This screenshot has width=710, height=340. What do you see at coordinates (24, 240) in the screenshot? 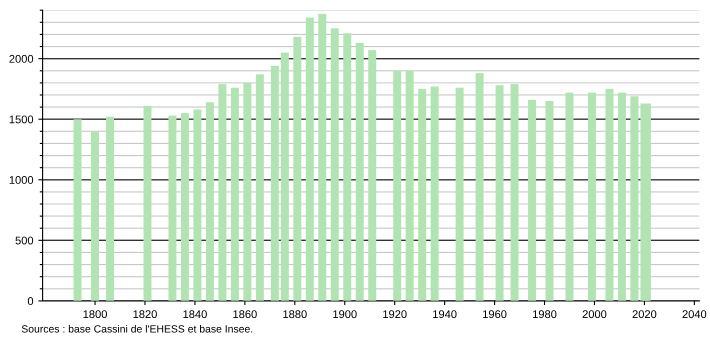
I see `y-tick-label: 500` at bounding box center [24, 240].